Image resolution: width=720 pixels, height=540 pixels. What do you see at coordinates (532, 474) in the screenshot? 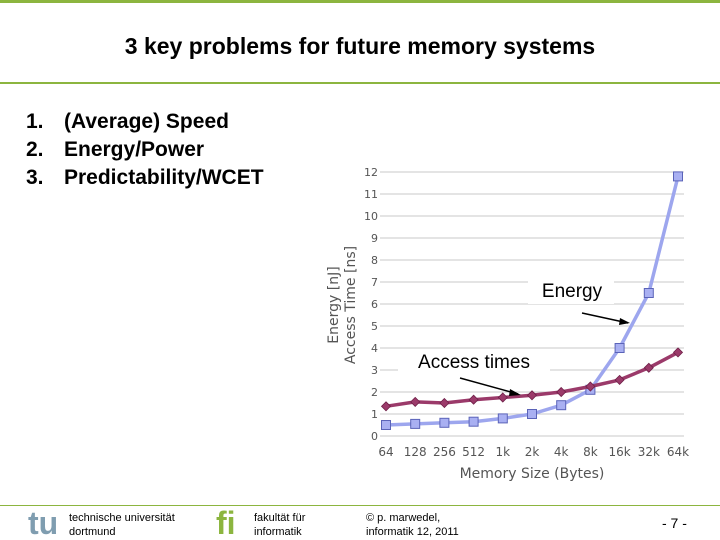
I see `x-axis-label: Memory Size (Bytes)` at bounding box center [532, 474].